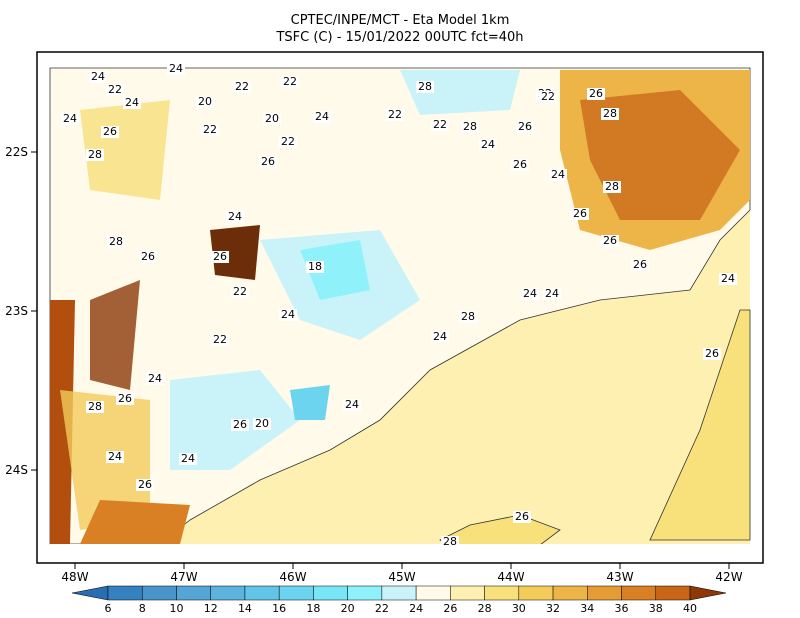 The width and height of the screenshot is (800, 618). I want to click on colorbar-label: 34, so click(587, 608).